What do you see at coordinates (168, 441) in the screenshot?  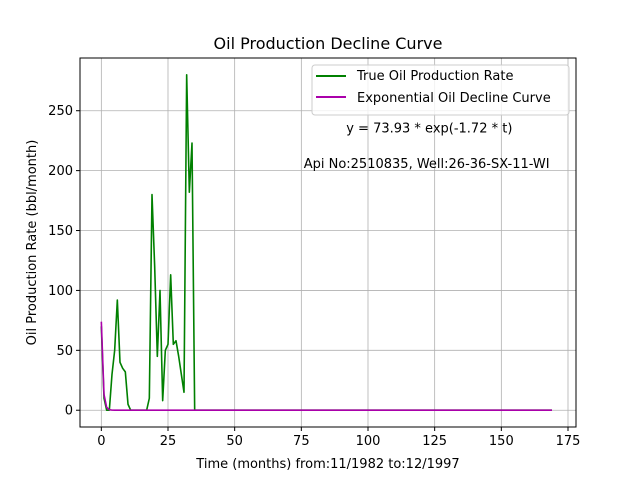 I see `x-tick-label: 25` at bounding box center [168, 441].